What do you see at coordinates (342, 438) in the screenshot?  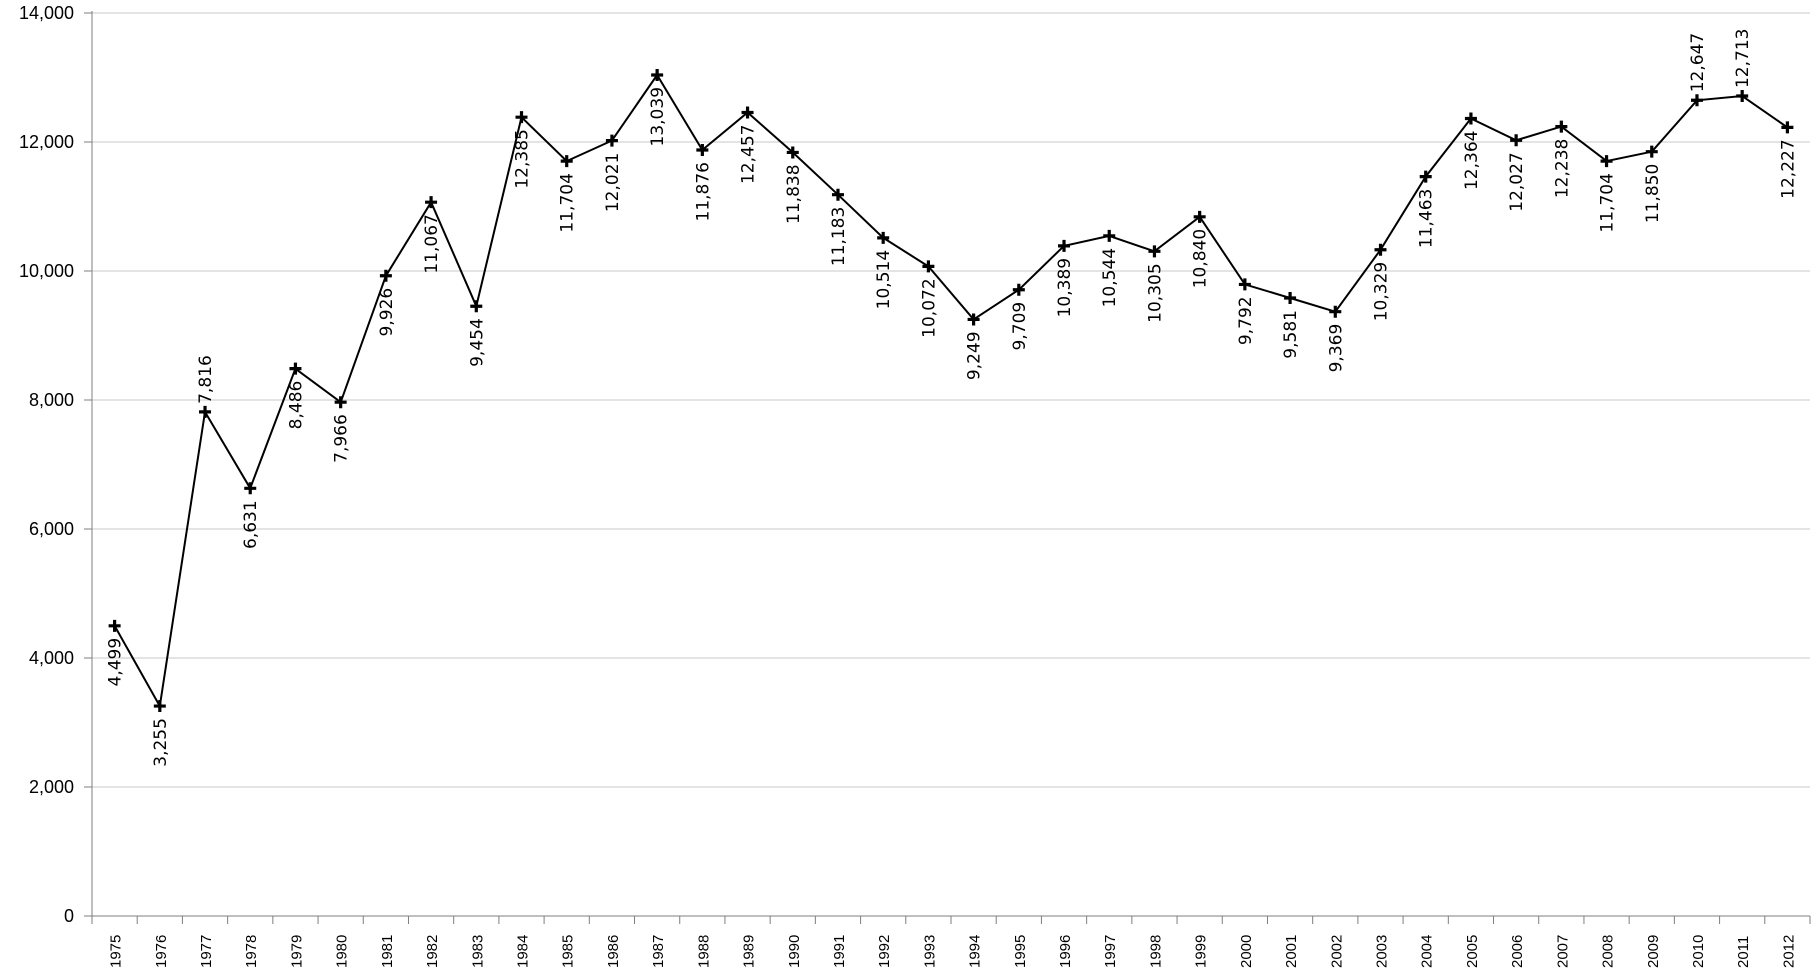 I see `data-label: 7,966` at bounding box center [342, 438].